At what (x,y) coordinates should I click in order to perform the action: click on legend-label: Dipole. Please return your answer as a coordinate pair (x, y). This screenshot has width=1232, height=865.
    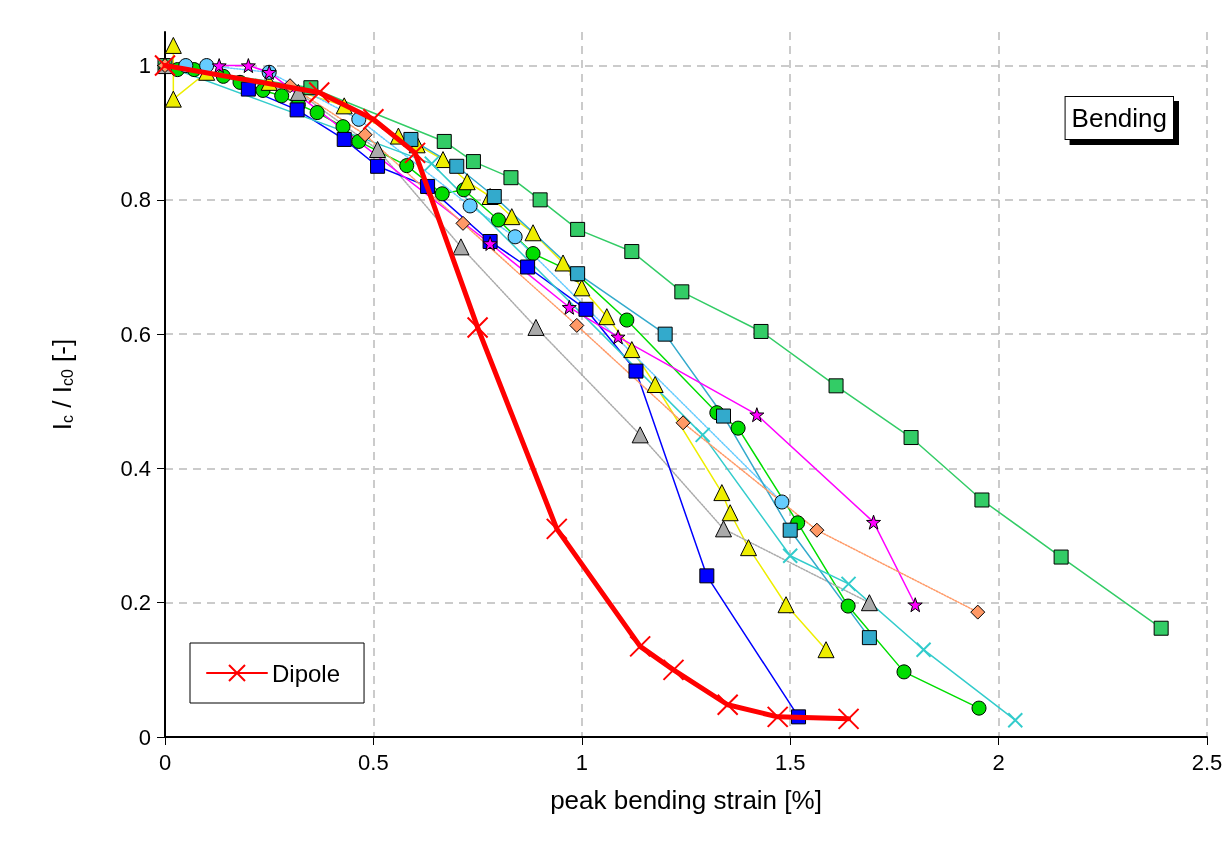
    Looking at the image, I should click on (306, 673).